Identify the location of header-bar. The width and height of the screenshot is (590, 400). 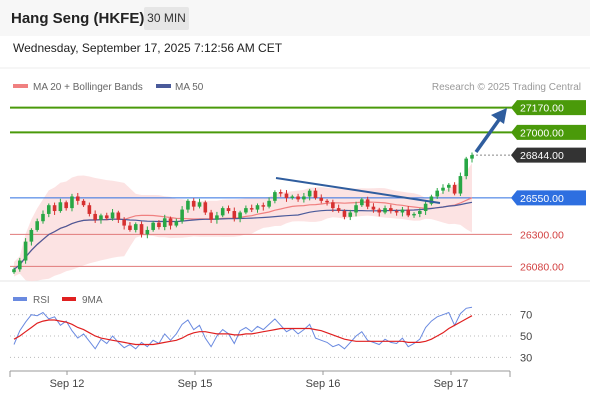
(295, 18).